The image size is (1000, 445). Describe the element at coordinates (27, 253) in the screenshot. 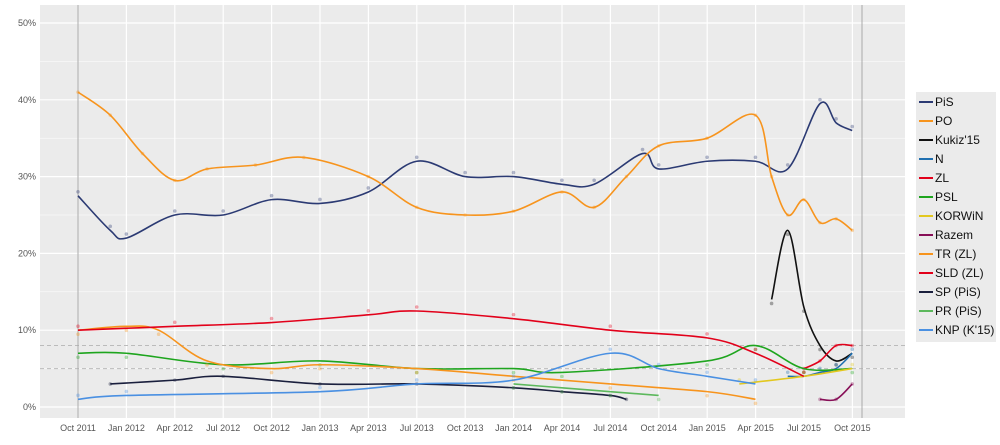

I see `y-tick-label: 20%` at that location.